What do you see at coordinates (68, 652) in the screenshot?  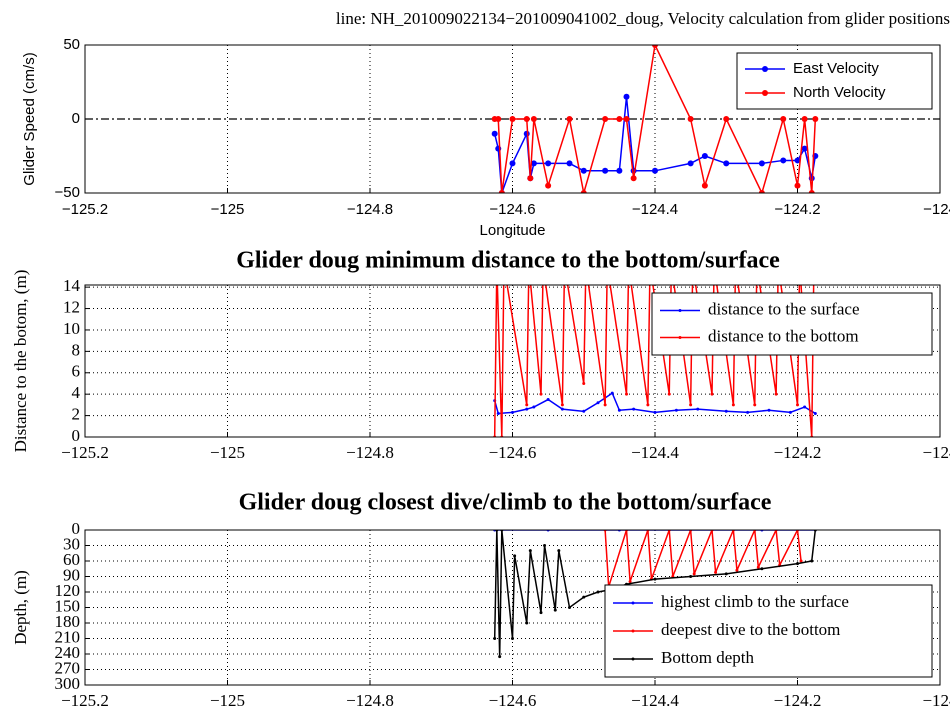 I see `y-tick-label: 240` at bounding box center [68, 652].